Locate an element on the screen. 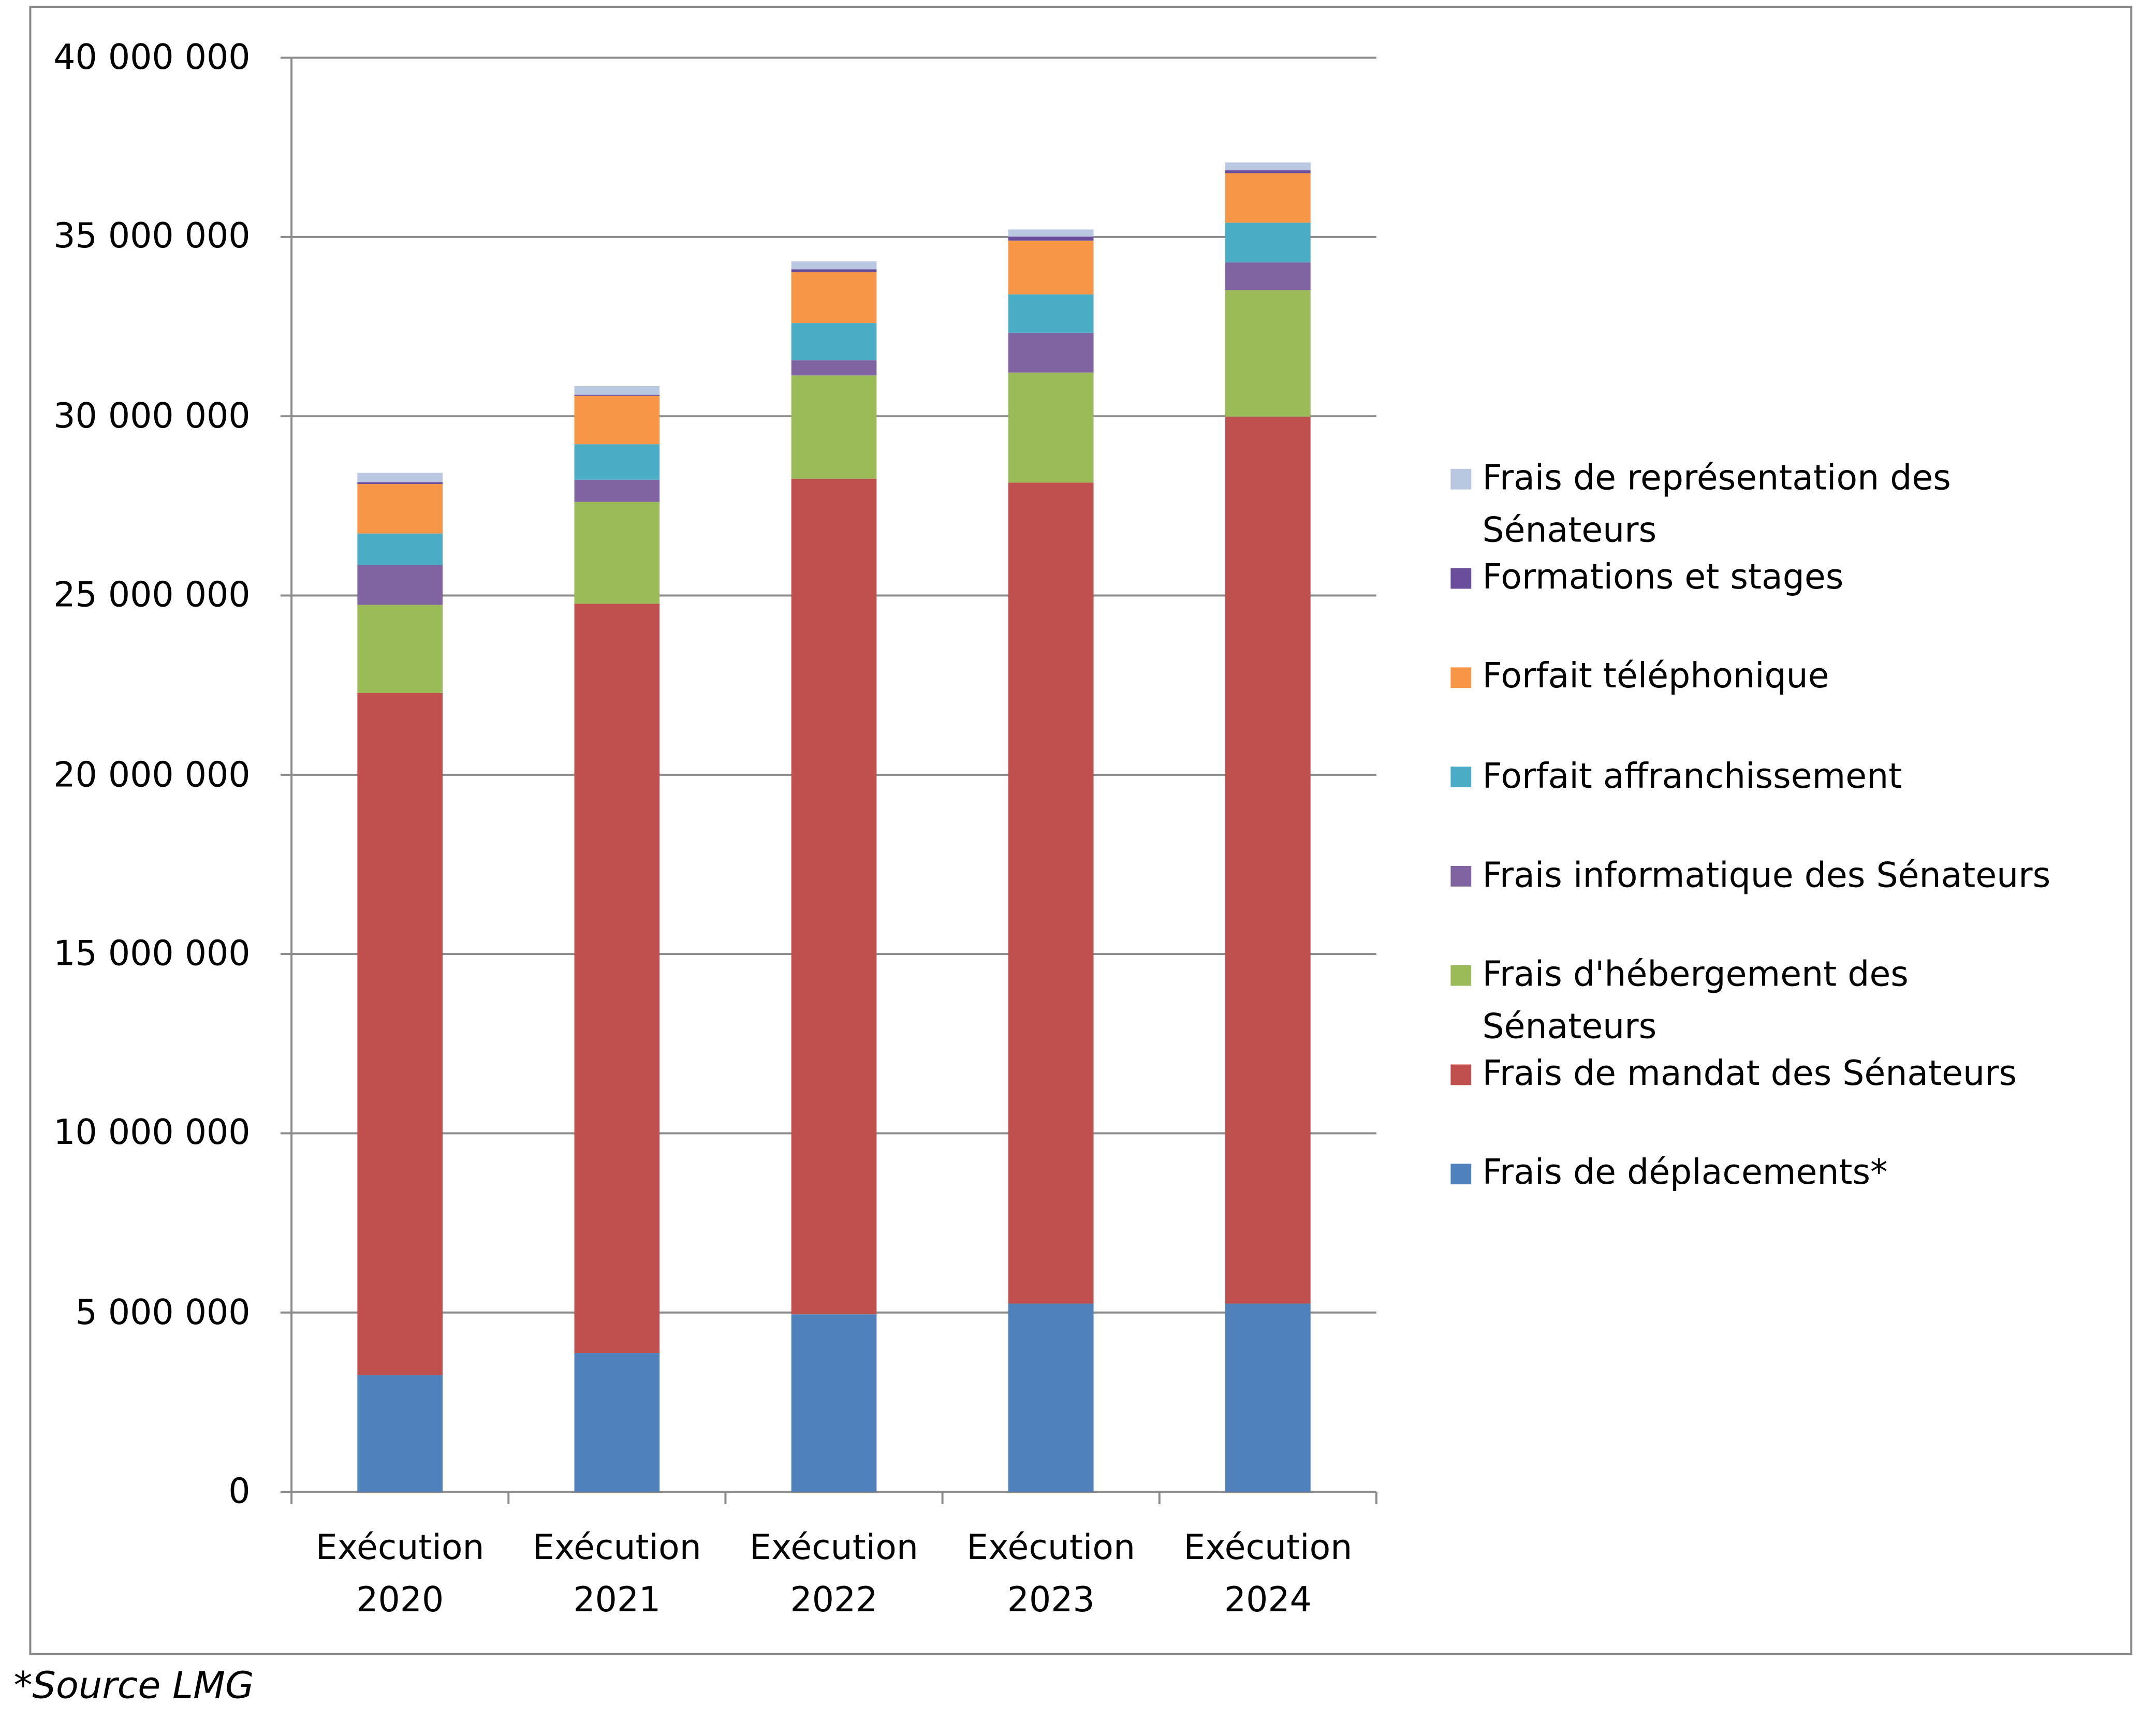 Image resolution: width=2156 pixels, height=1720 pixels. footnote: *Source LMG is located at coordinates (134, 1686).